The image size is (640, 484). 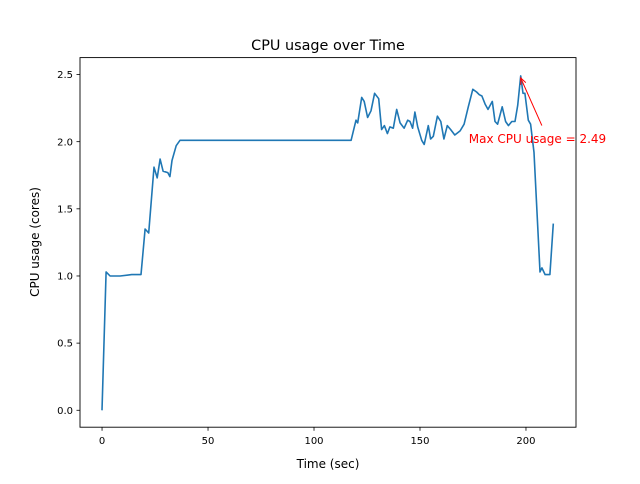 What do you see at coordinates (523, 80) in the screenshot?
I see `annotation-arrowhead-icon` at bounding box center [523, 80].